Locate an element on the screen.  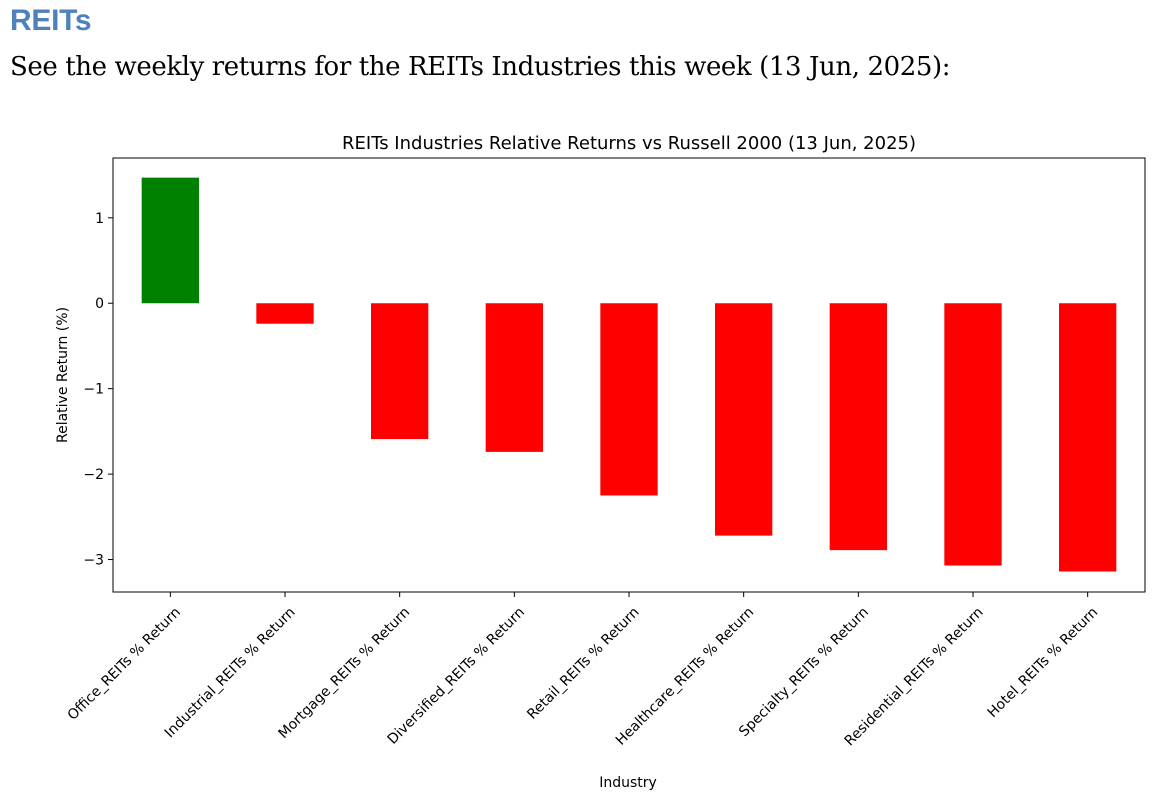
x-tick-label: Mortgage_REITs % Return is located at coordinates (345, 673).